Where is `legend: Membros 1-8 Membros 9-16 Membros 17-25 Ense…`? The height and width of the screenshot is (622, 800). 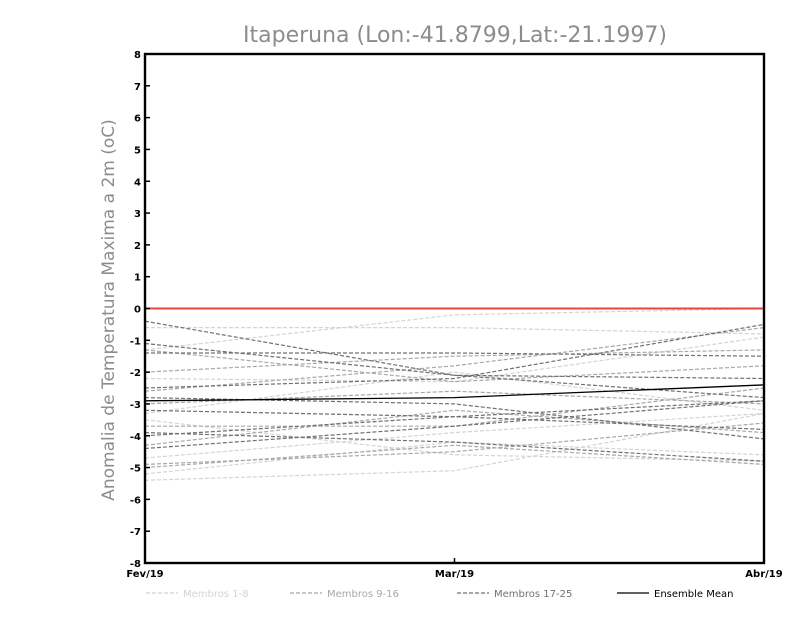
legend: Membros 1-8 Membros 9-16 Membros 17-25 Ense… is located at coordinates (439, 594).